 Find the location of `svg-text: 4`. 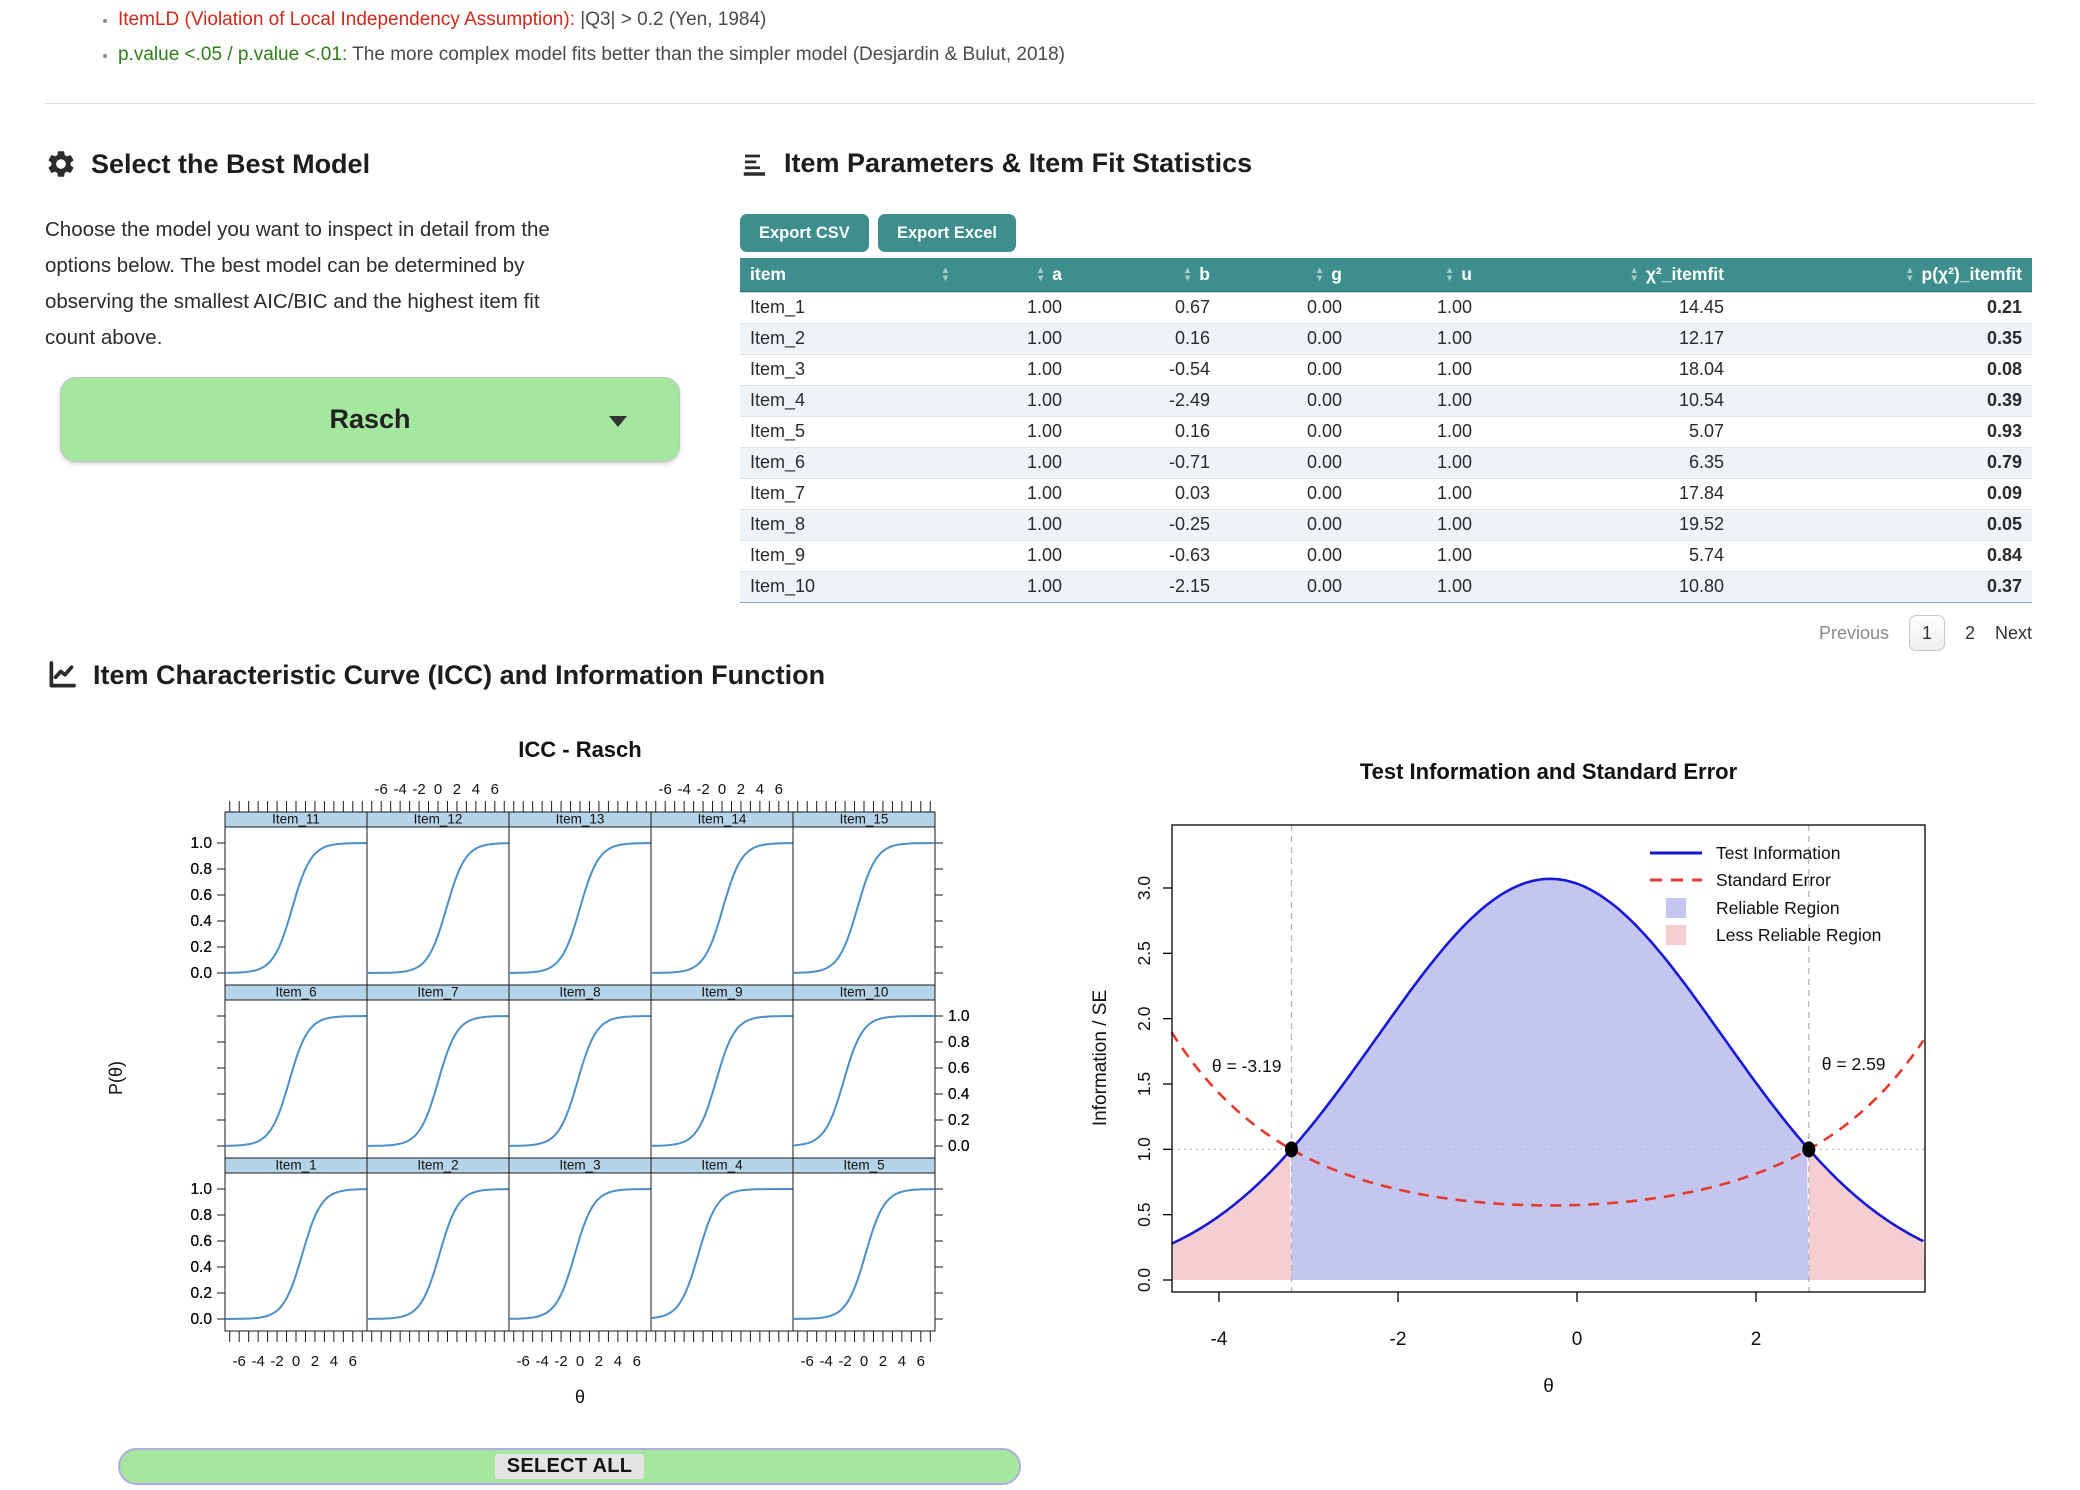

svg-text: 4 is located at coordinates (760, 789).